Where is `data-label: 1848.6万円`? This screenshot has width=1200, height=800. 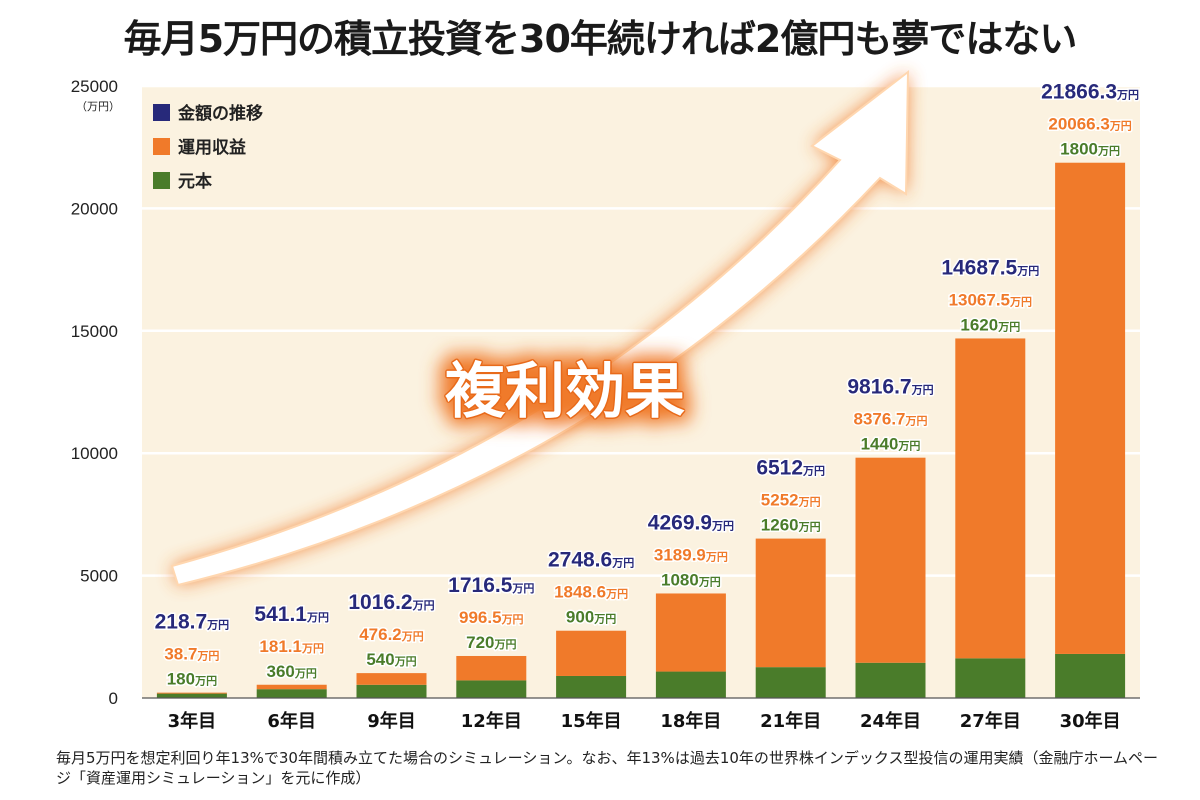
data-label: 1848.6万円 is located at coordinates (591, 592).